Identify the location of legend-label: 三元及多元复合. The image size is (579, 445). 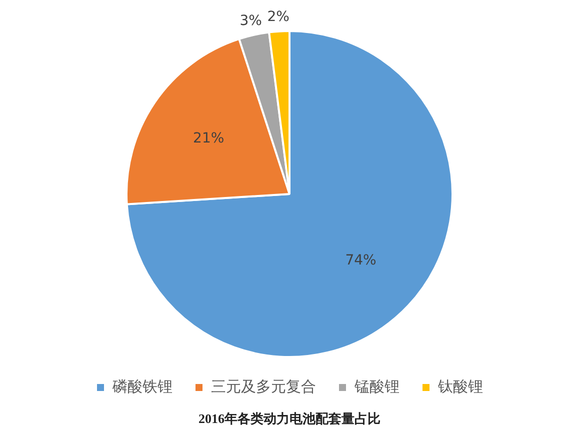
(263, 386).